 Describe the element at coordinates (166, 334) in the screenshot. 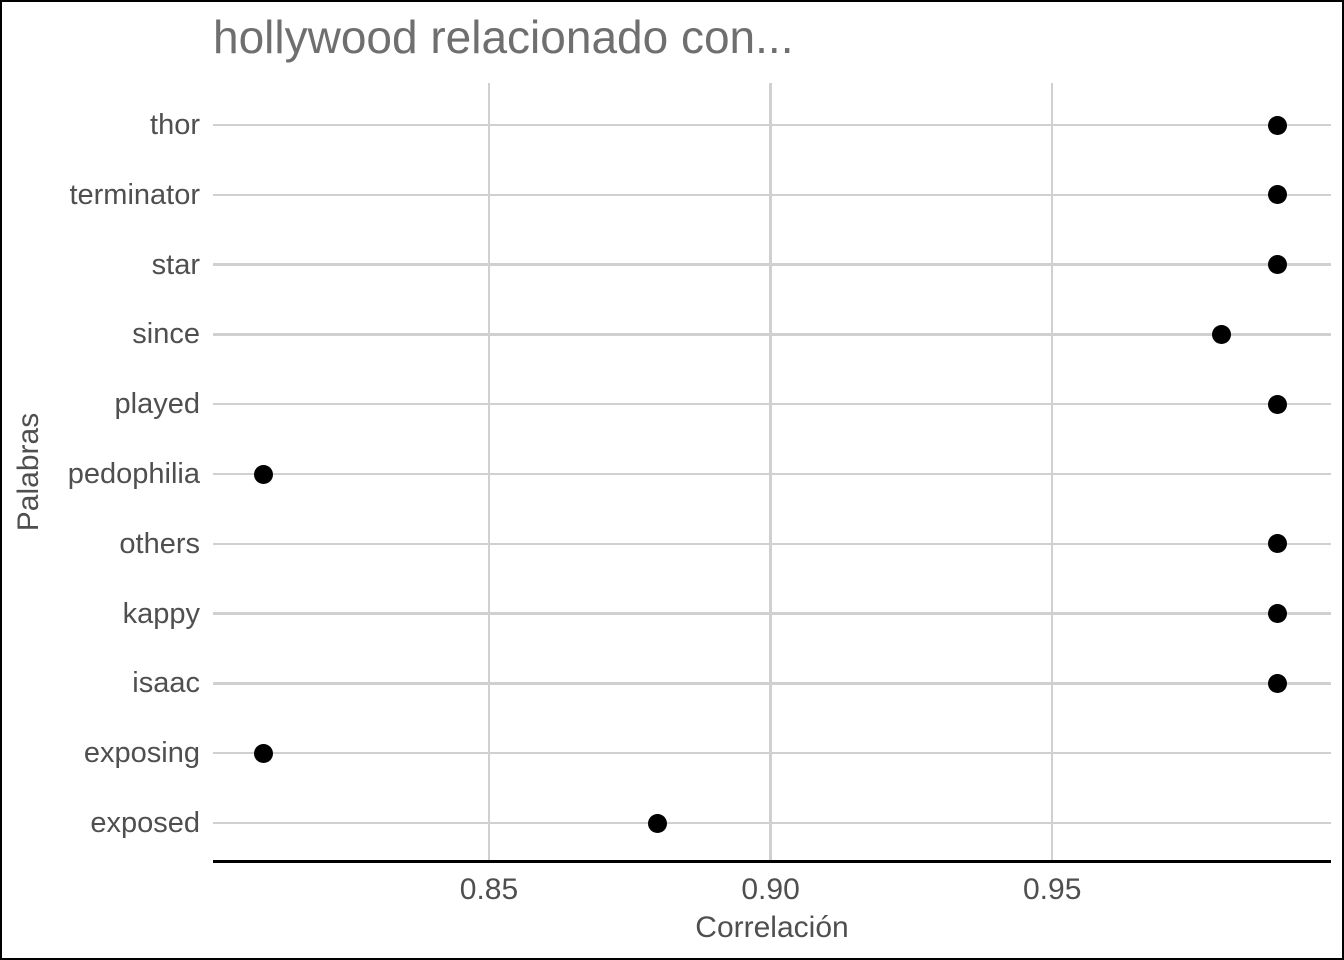

I see `y-axis-label: since` at that location.